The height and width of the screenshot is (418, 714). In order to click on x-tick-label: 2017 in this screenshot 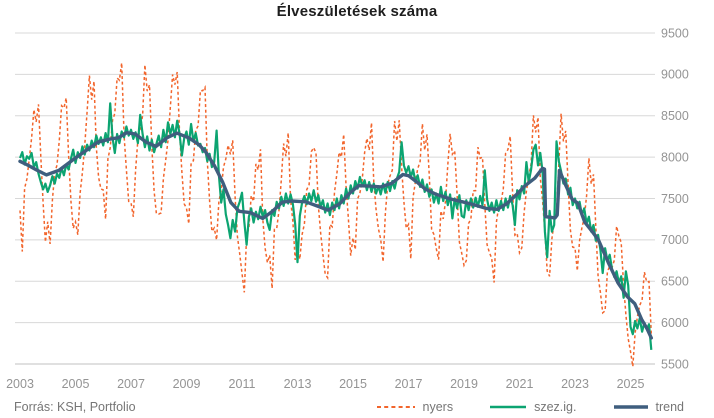, I will do `click(409, 384)`.